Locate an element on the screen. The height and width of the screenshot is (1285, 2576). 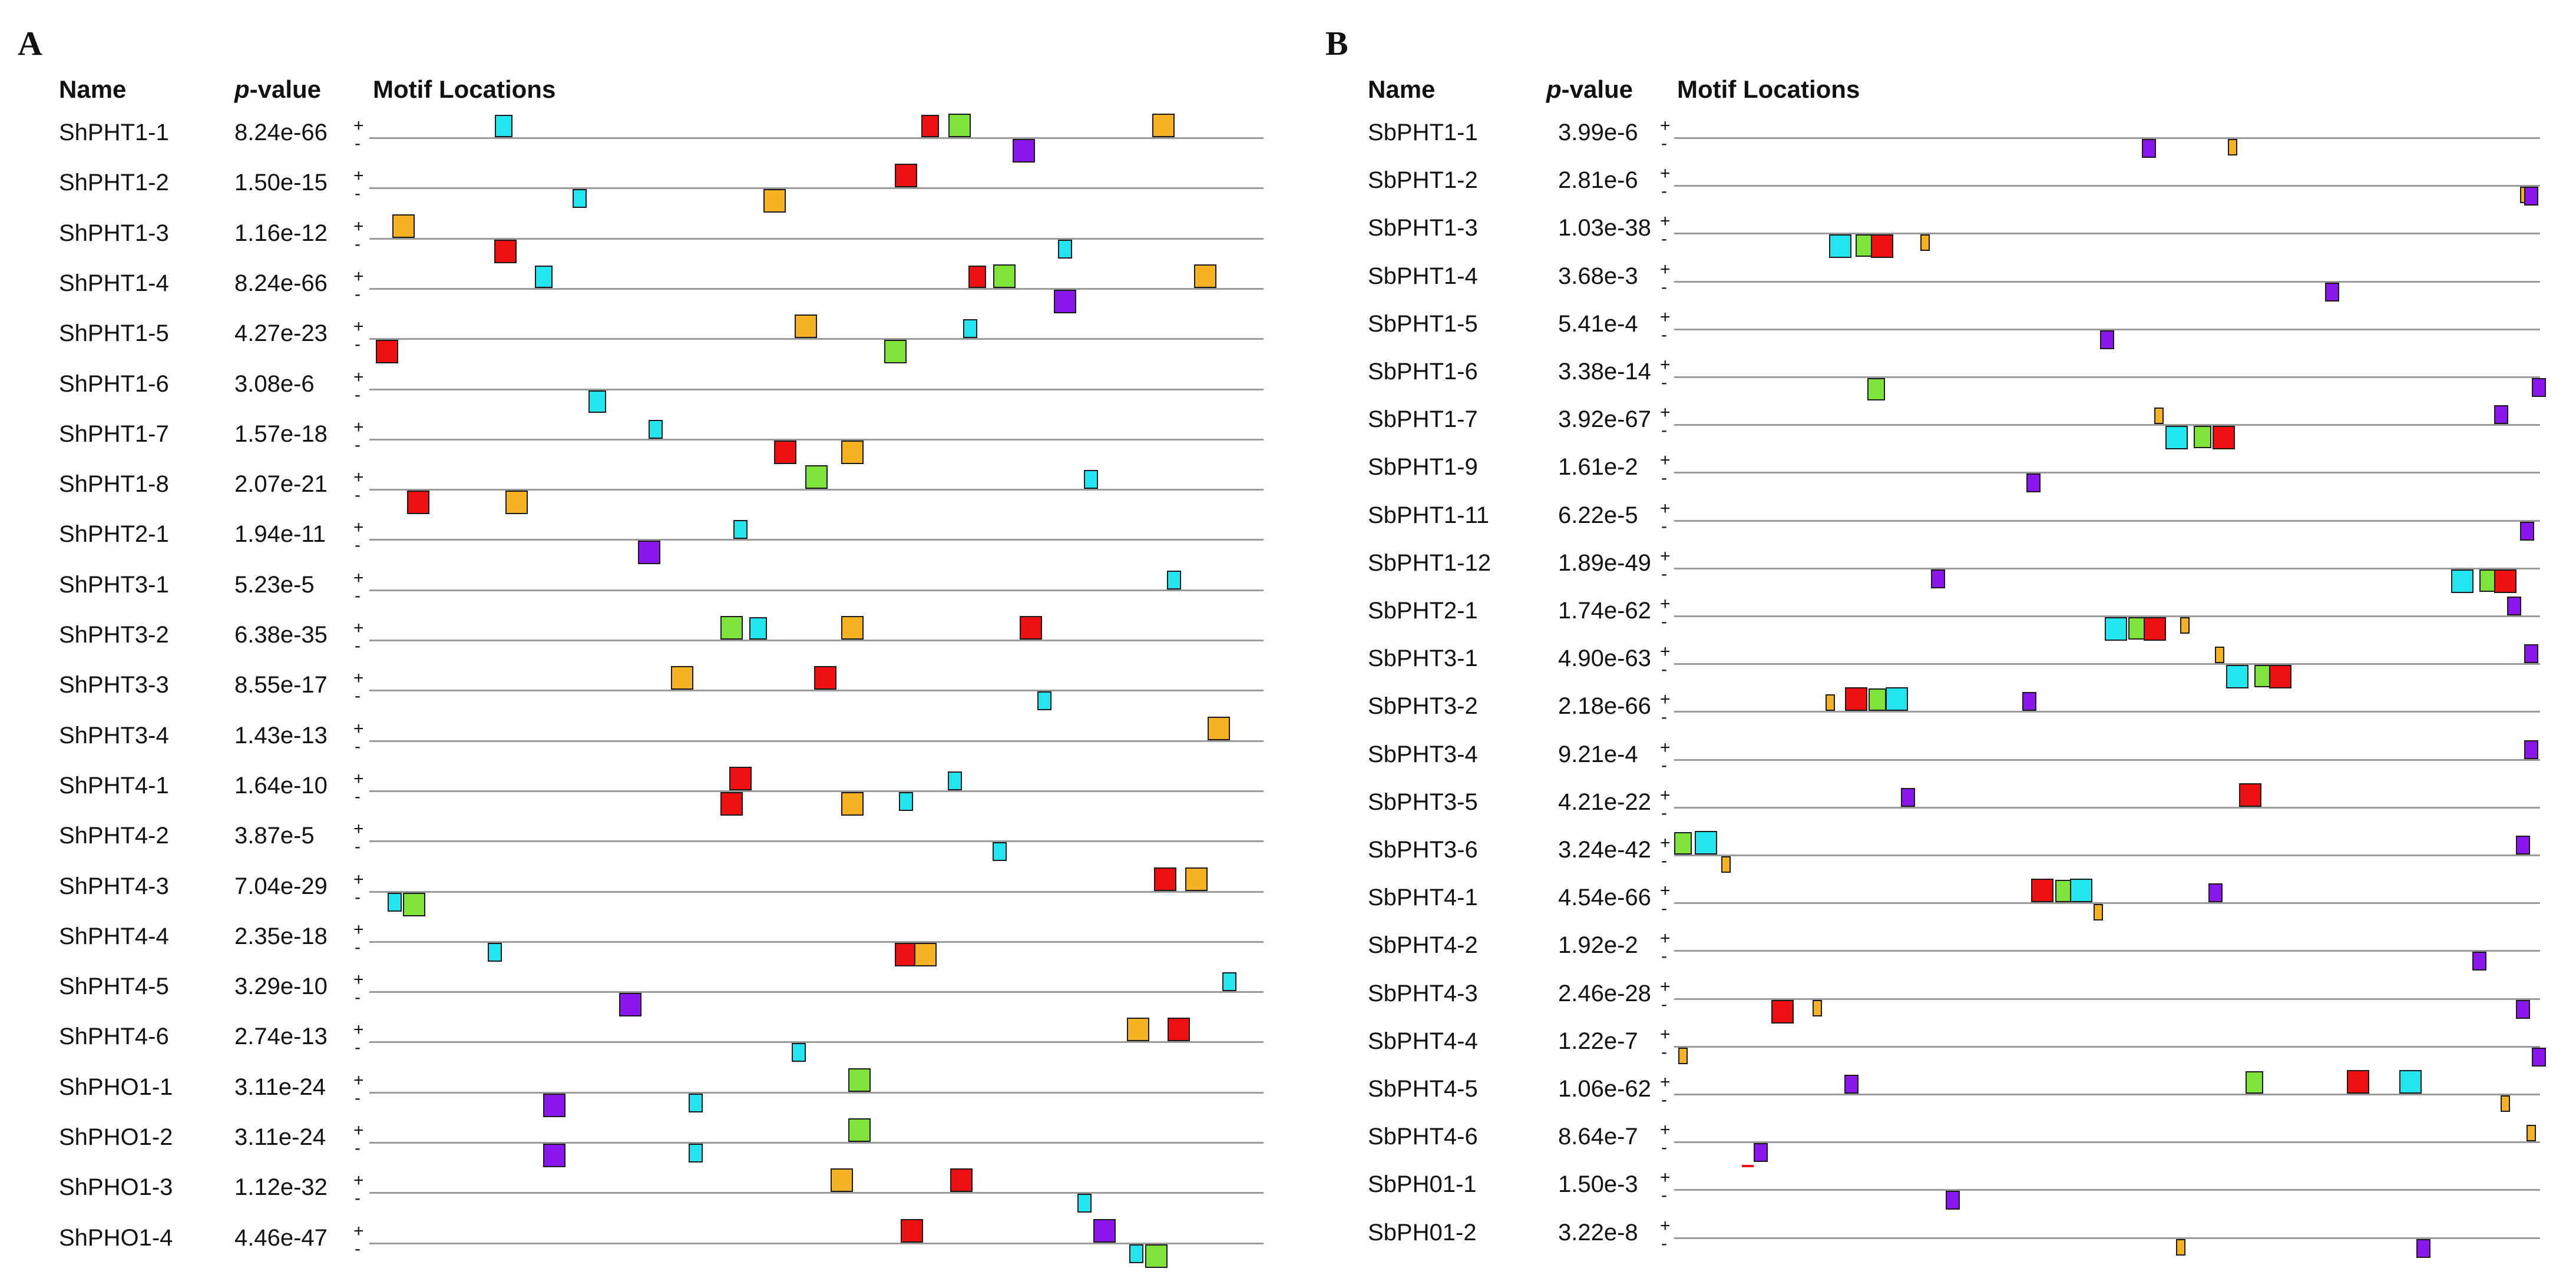
header-name: Name is located at coordinates (1402, 89).